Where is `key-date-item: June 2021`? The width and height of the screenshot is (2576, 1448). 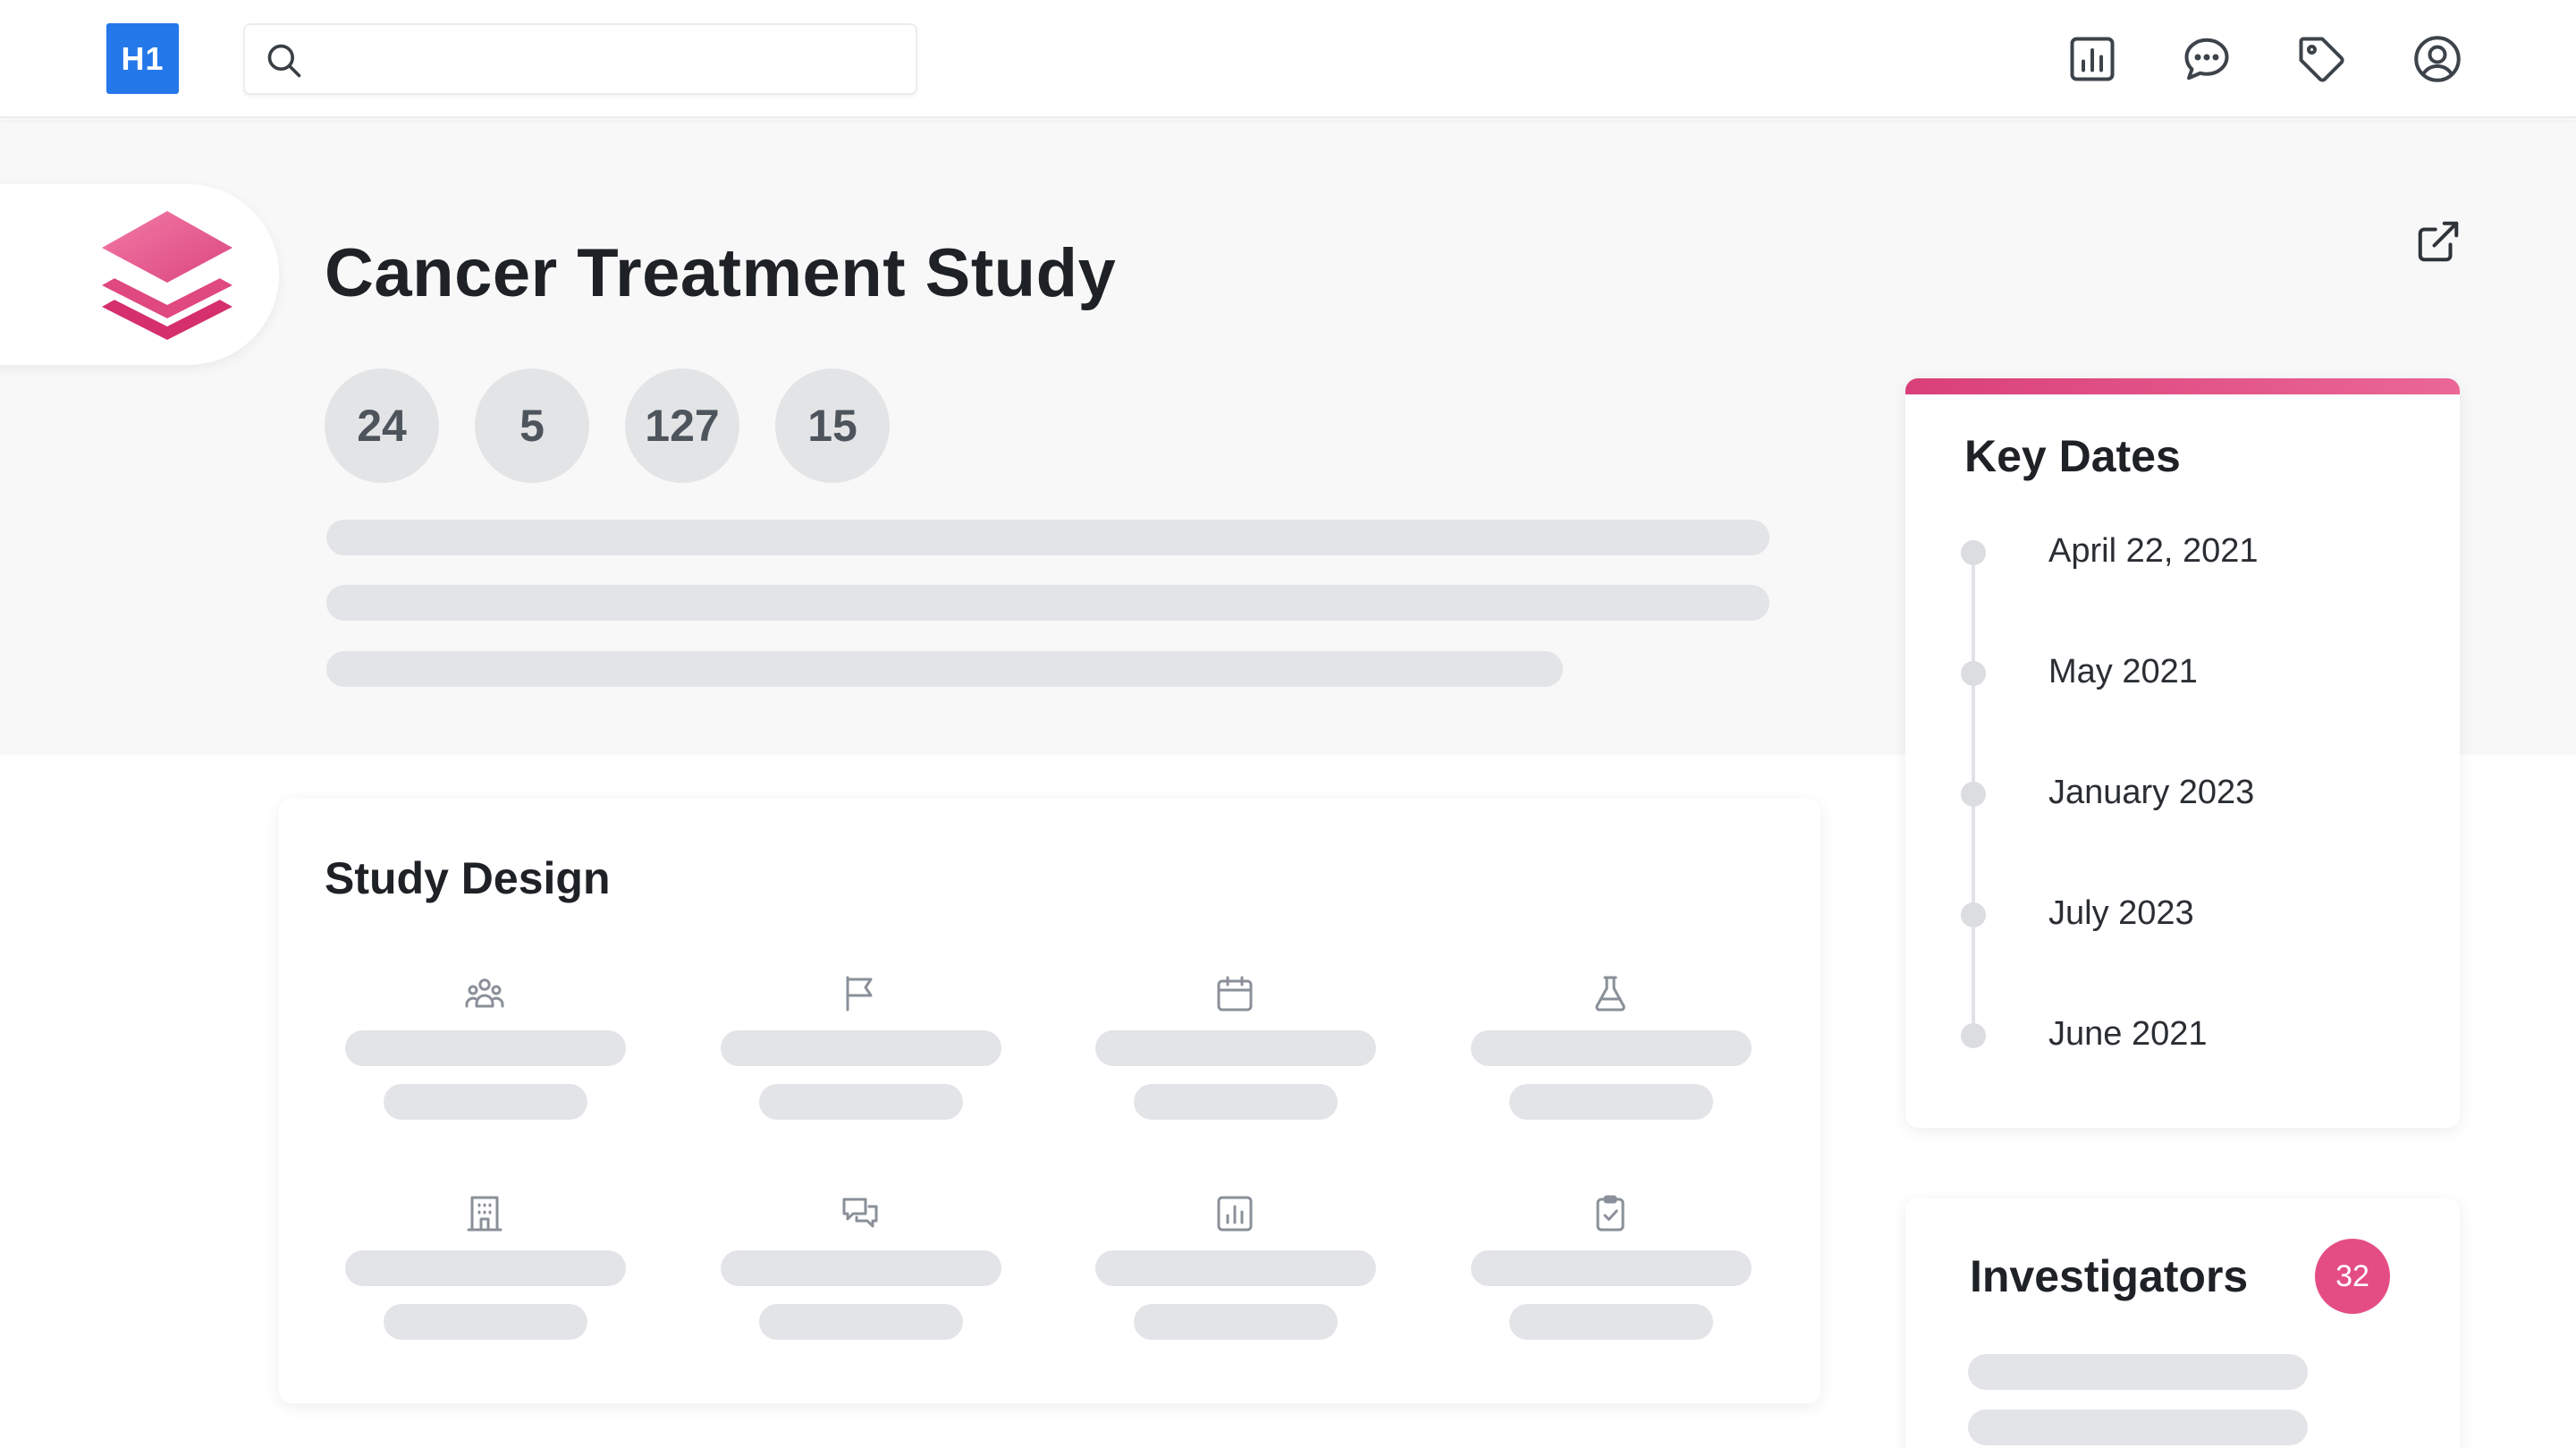
key-date-item: June 2021 is located at coordinates (2128, 1034).